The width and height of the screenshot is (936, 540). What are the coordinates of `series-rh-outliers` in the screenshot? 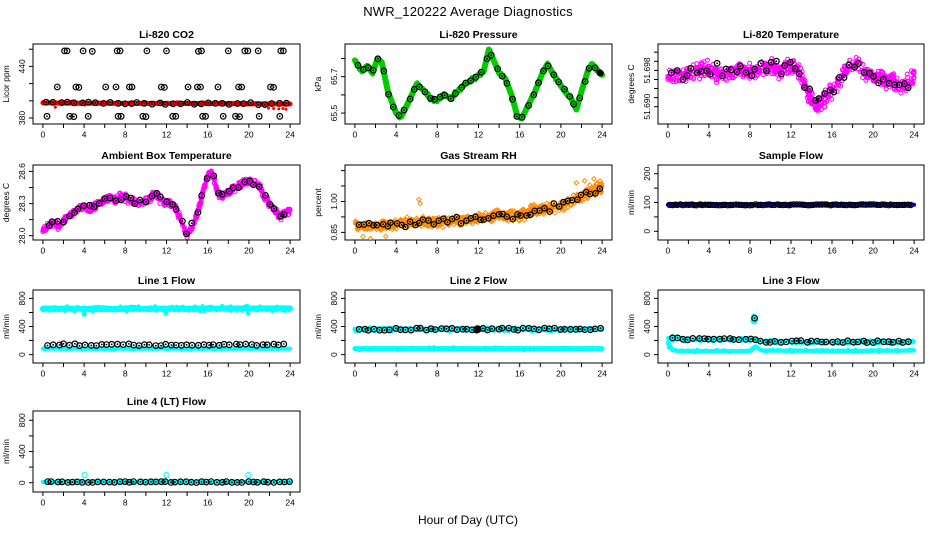 It's located at (482, 207).